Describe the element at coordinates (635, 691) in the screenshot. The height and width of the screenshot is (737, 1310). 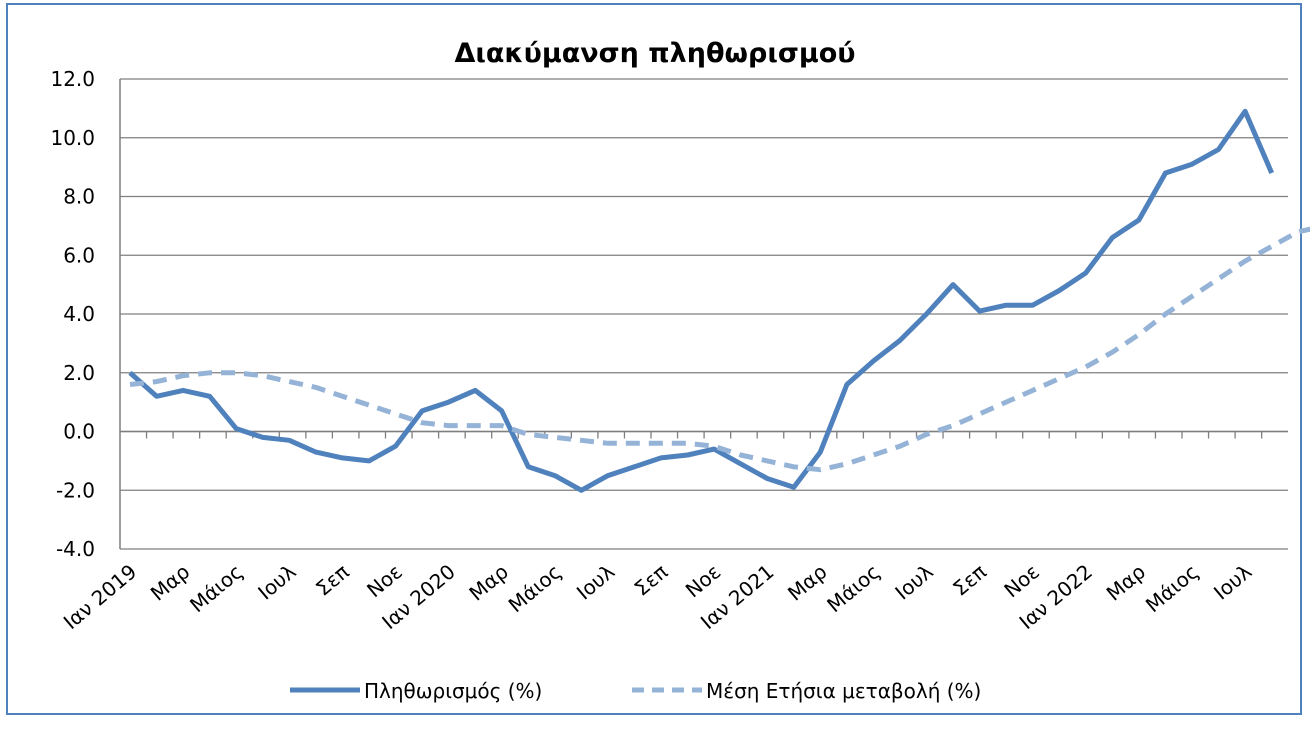
I see `legend: Πληθωρισμός (%) Μέση Ετήσια μεταβολή (%)` at that location.